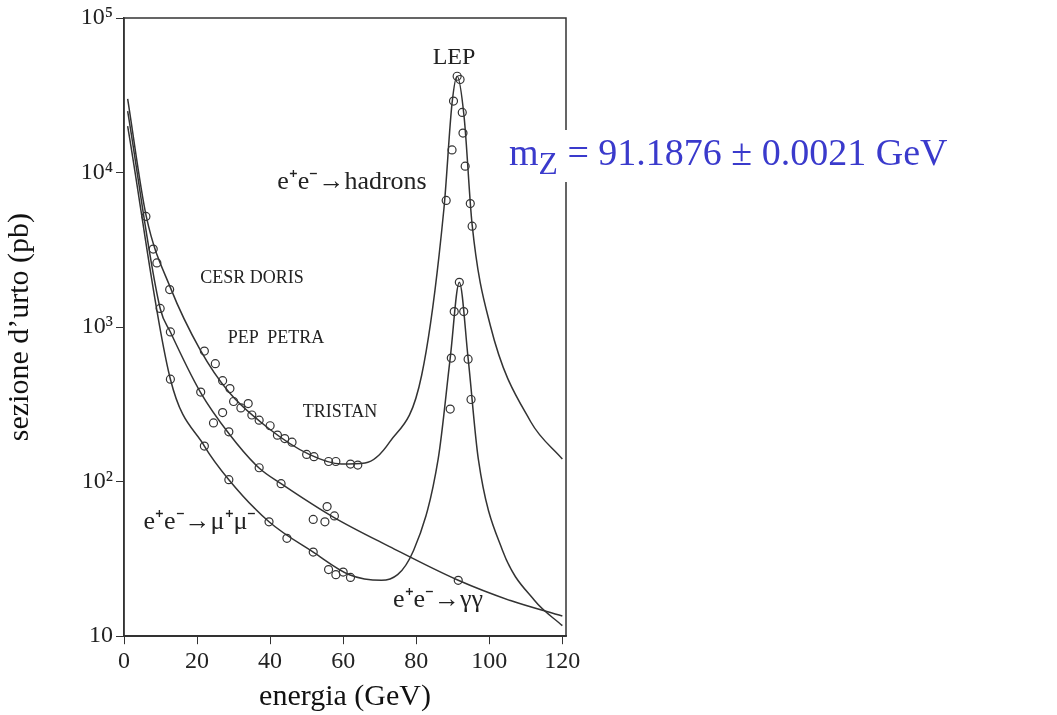  What do you see at coordinates (96, 170) in the screenshot?
I see `y-tick-label: 10⁴` at bounding box center [96, 170].